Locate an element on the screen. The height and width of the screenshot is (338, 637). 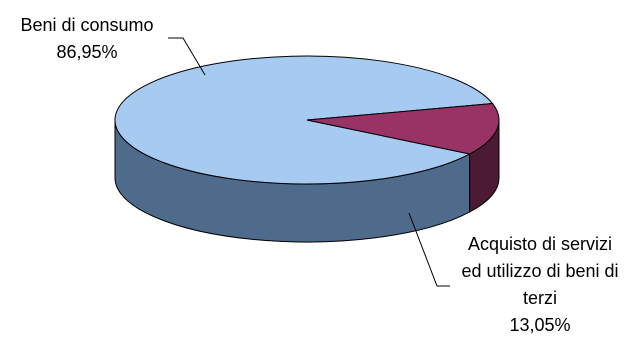
label-acquisto-line-2: ed utilizzo di beni di is located at coordinates (539, 271).